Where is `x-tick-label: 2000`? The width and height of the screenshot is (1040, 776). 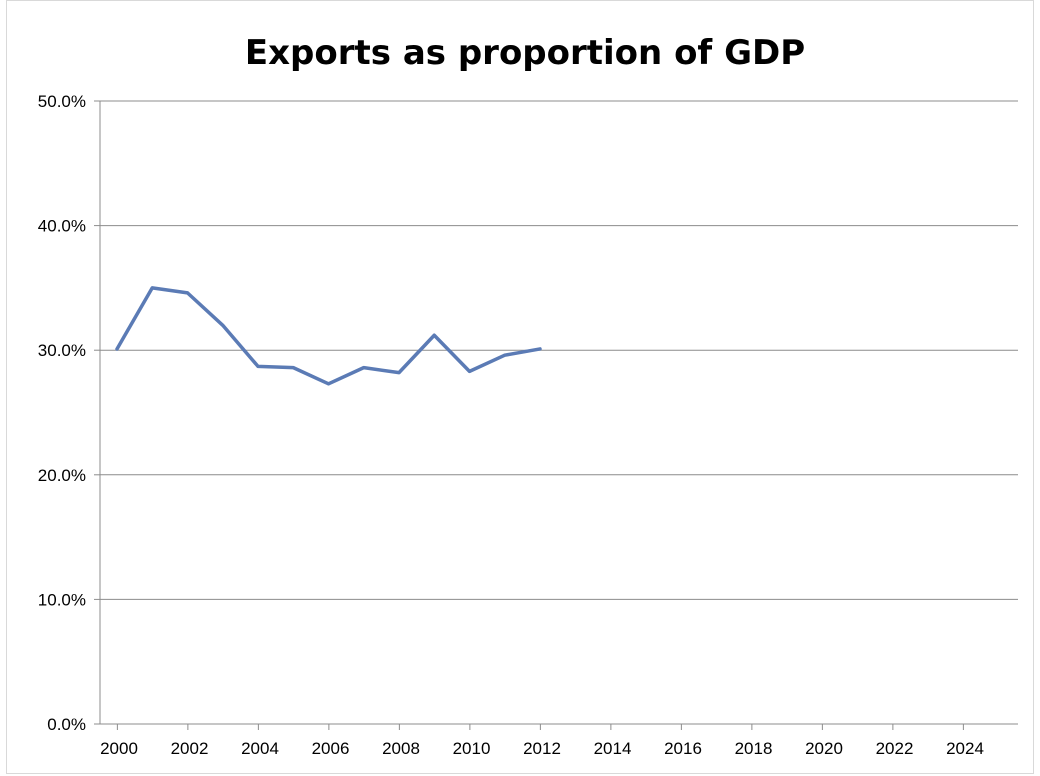
x-tick-label: 2000 is located at coordinates (119, 748).